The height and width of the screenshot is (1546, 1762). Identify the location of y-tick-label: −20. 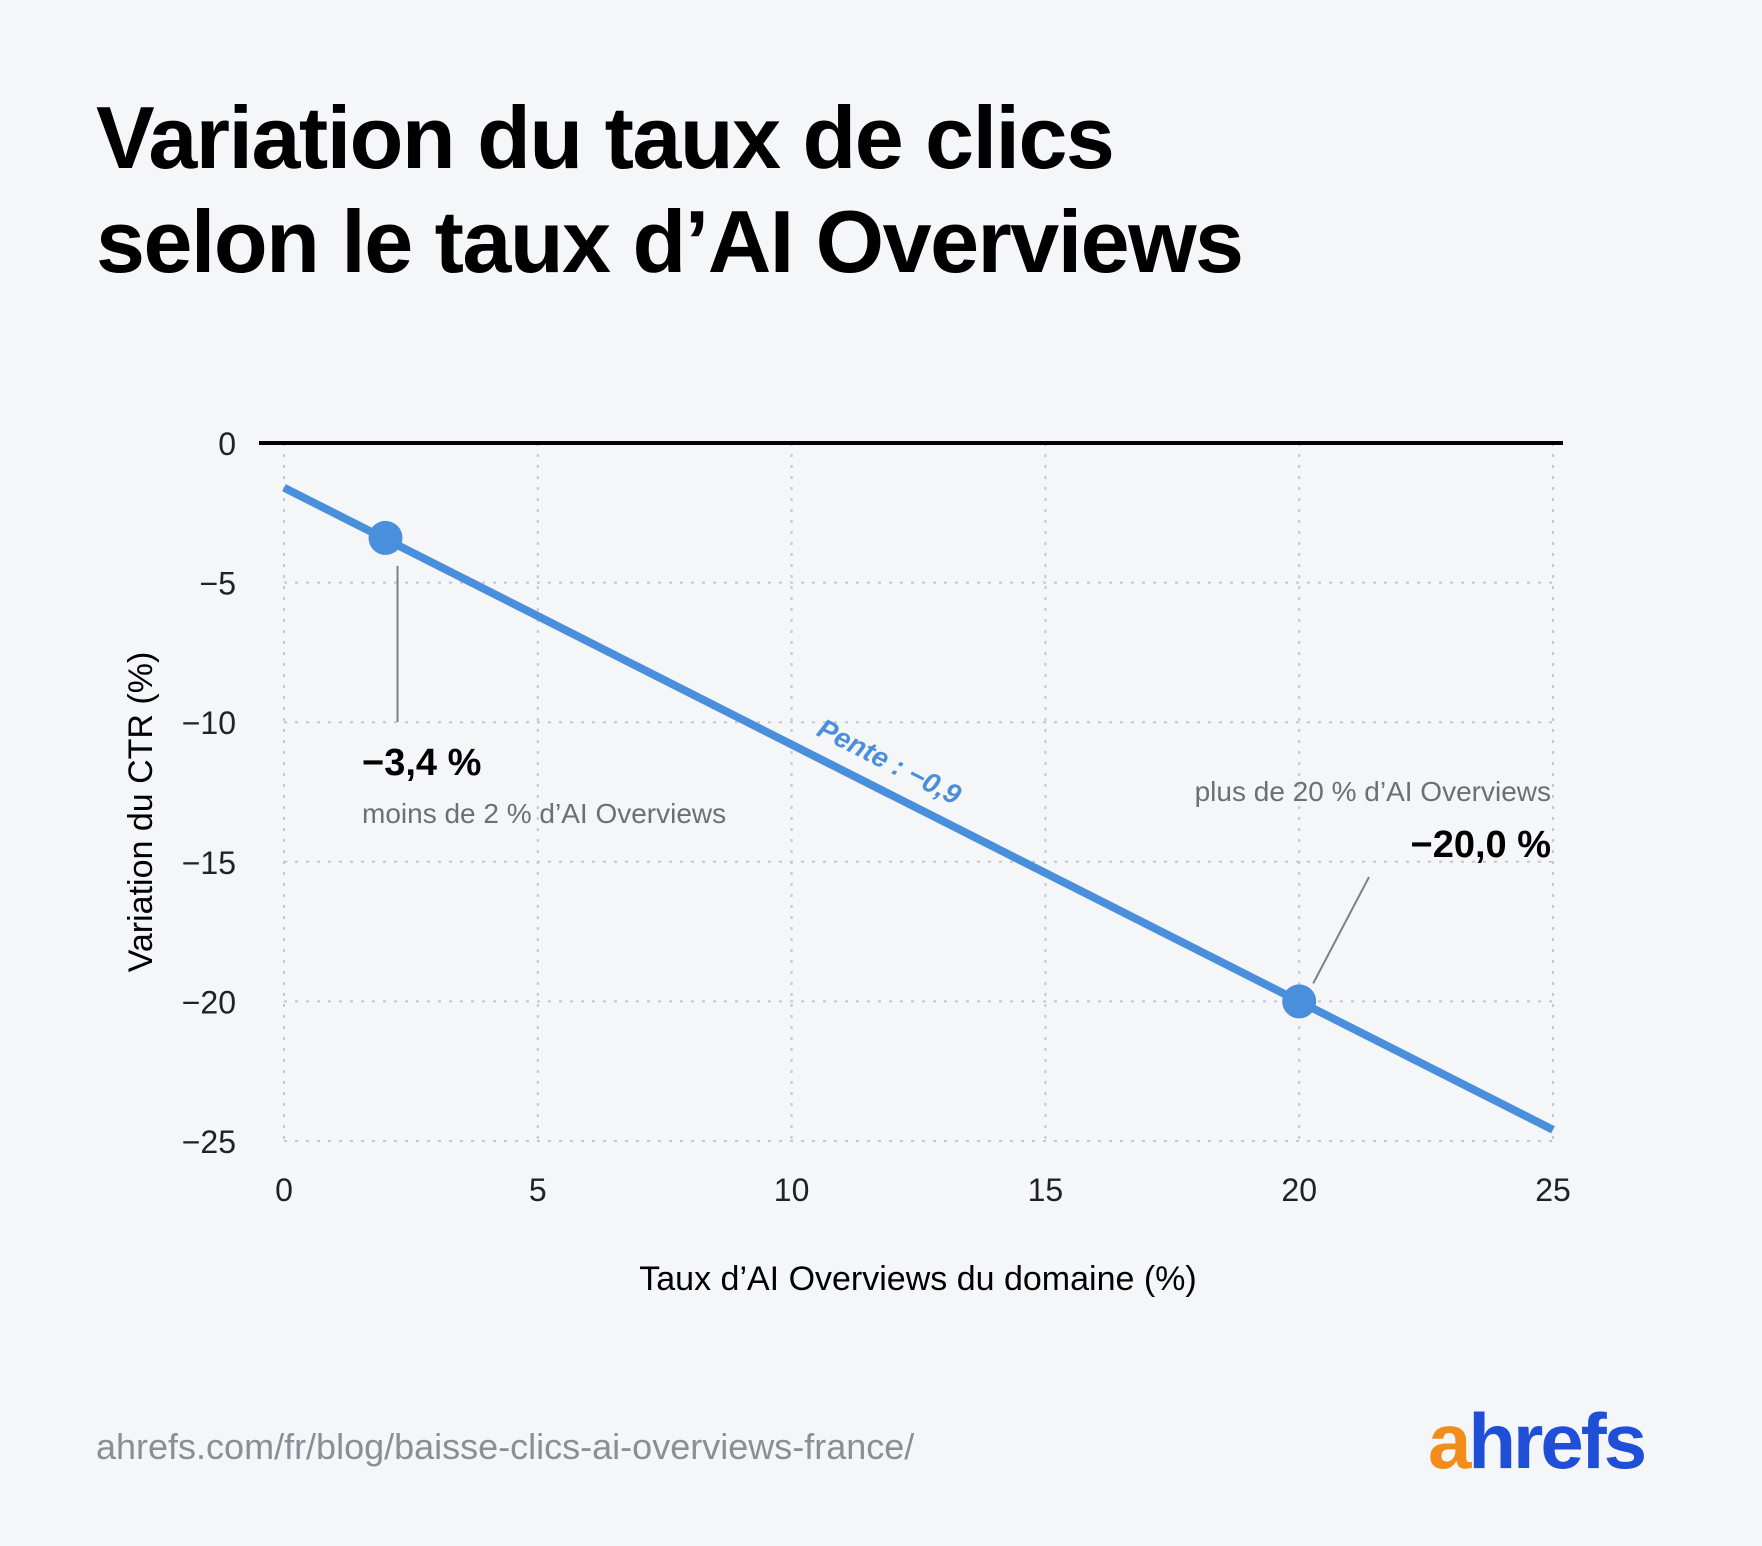
(209, 1002).